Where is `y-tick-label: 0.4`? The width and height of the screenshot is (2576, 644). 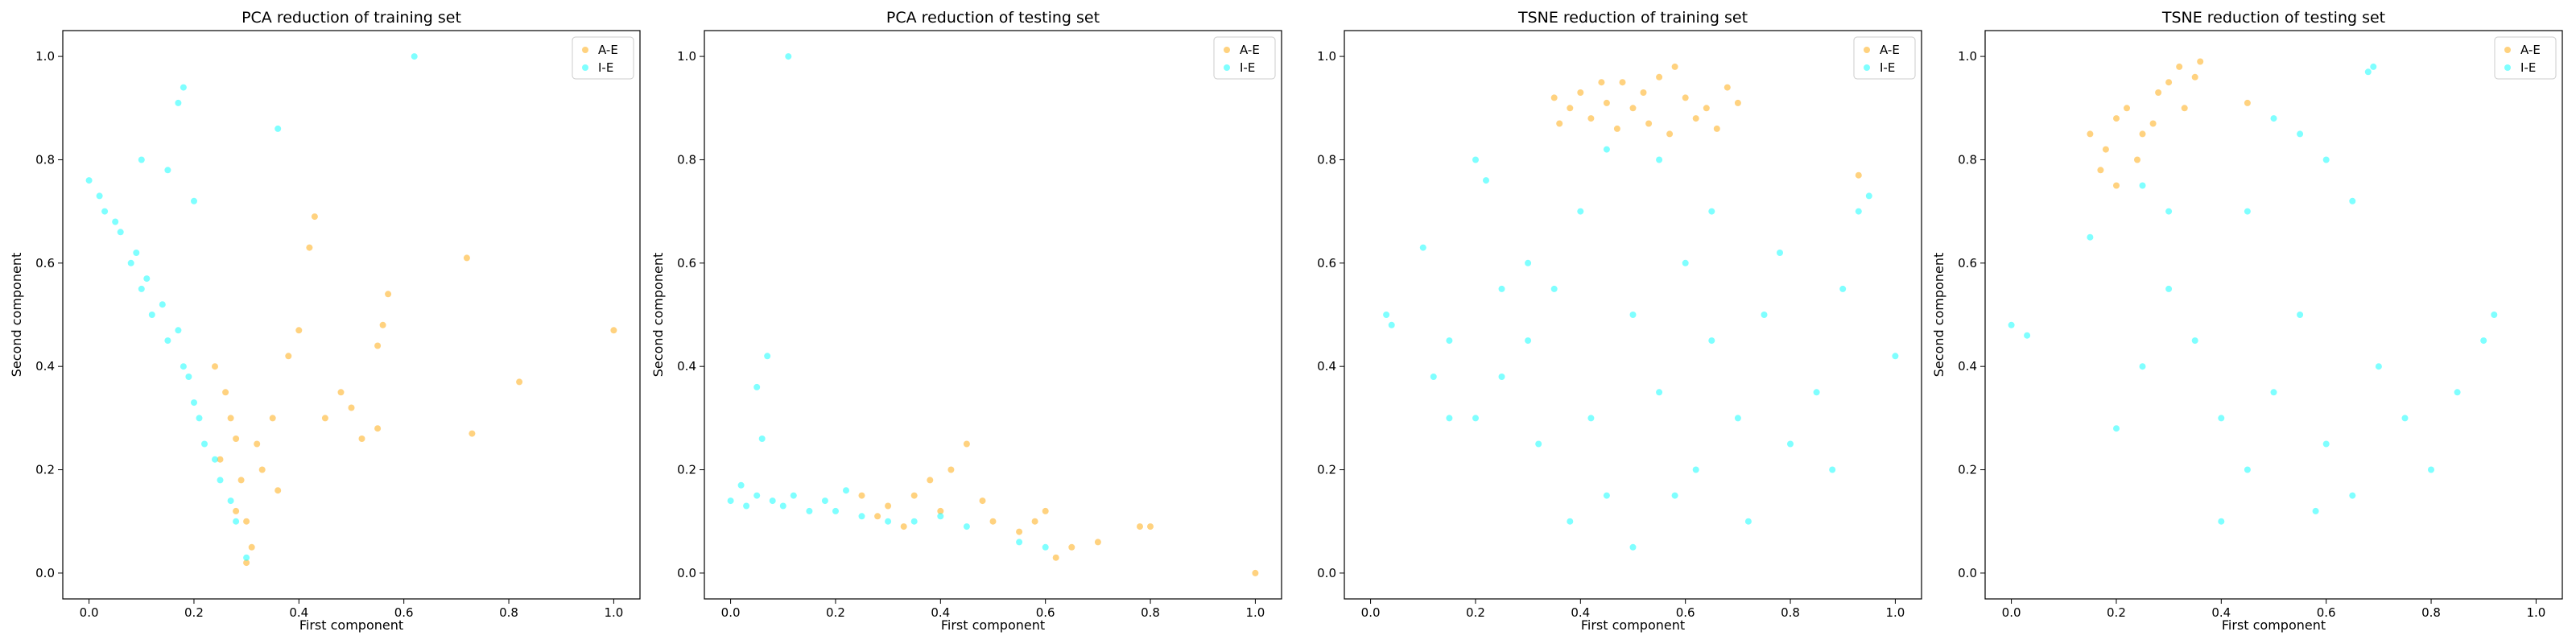 y-tick-label: 0.4 is located at coordinates (45, 366).